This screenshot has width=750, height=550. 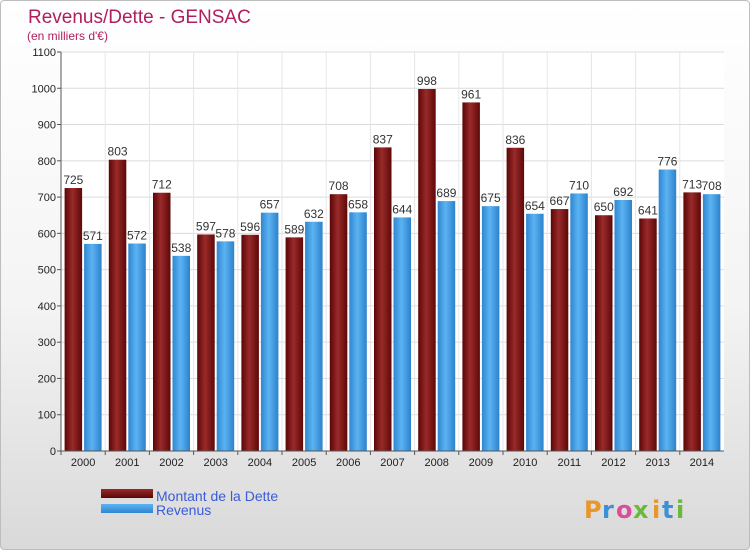 What do you see at coordinates (623, 192) in the screenshot?
I see `value-label-revenus: 692` at bounding box center [623, 192].